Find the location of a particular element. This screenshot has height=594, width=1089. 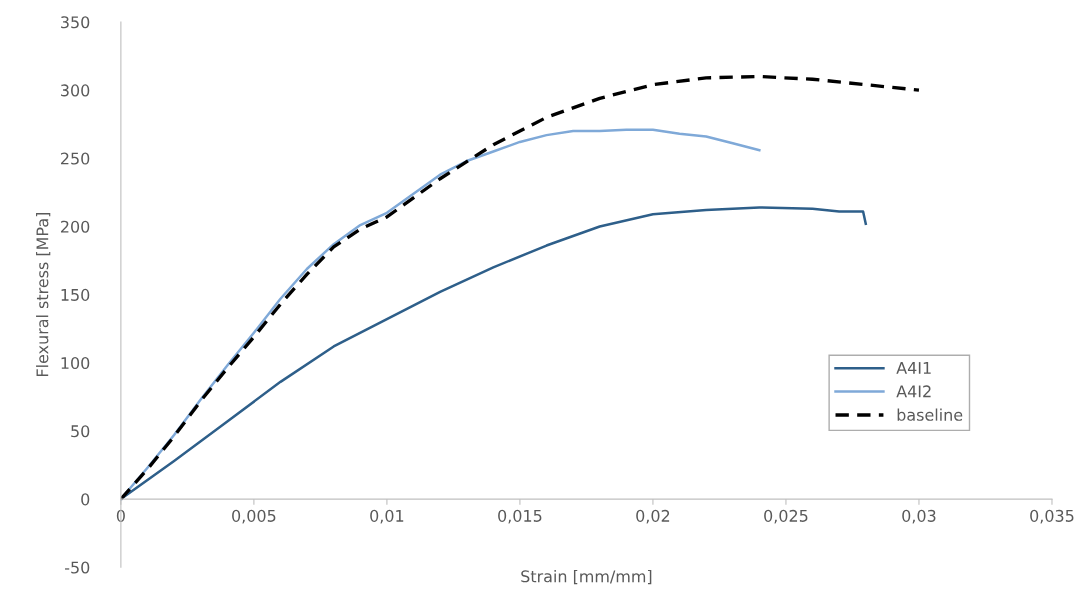

x-tick-label: 0,01 is located at coordinates (387, 516).